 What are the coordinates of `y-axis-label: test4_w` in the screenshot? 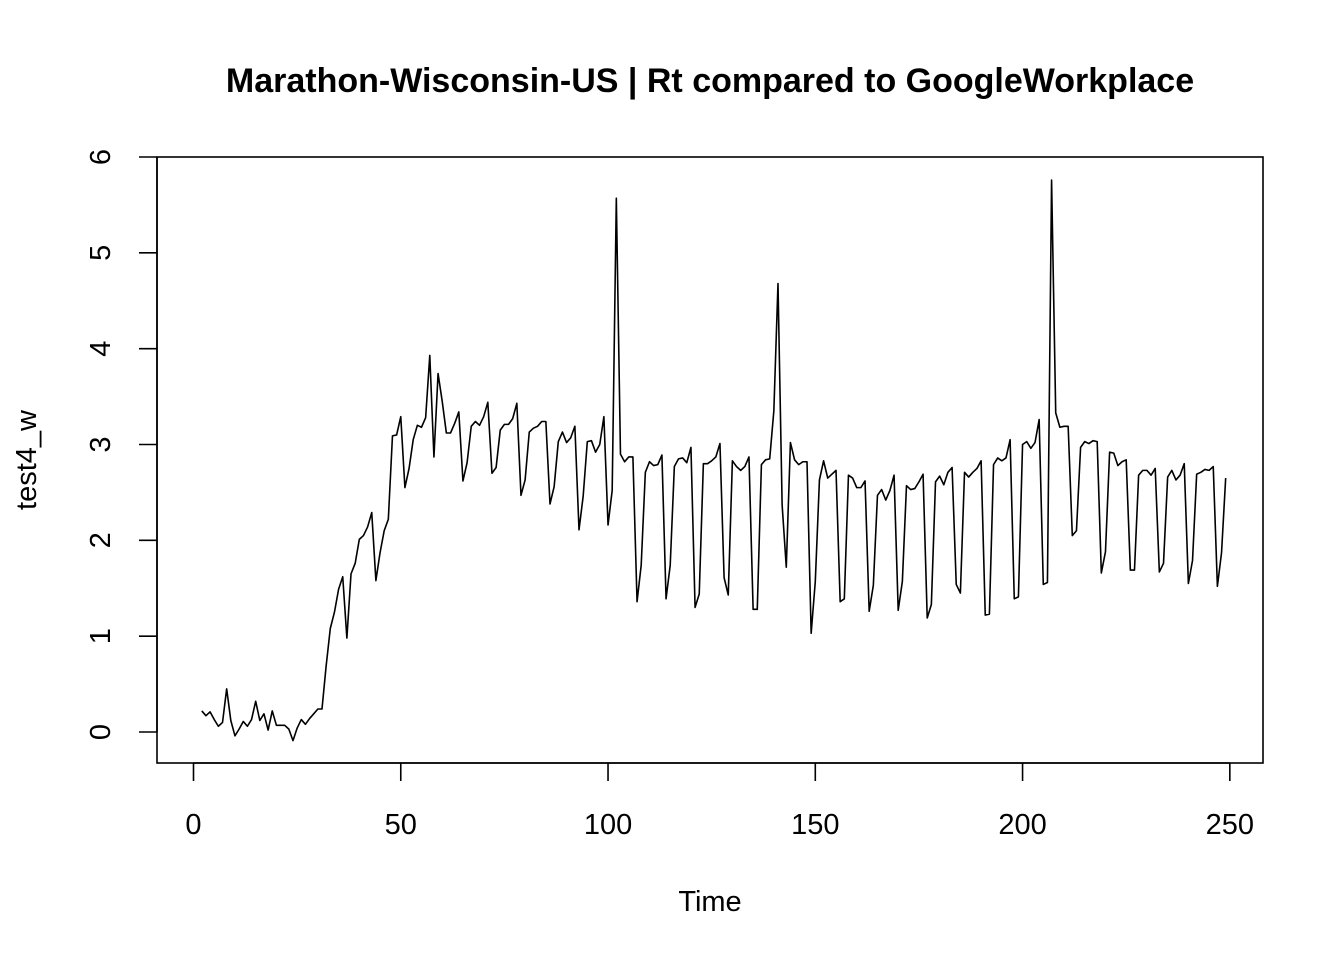 It's located at (27, 459).